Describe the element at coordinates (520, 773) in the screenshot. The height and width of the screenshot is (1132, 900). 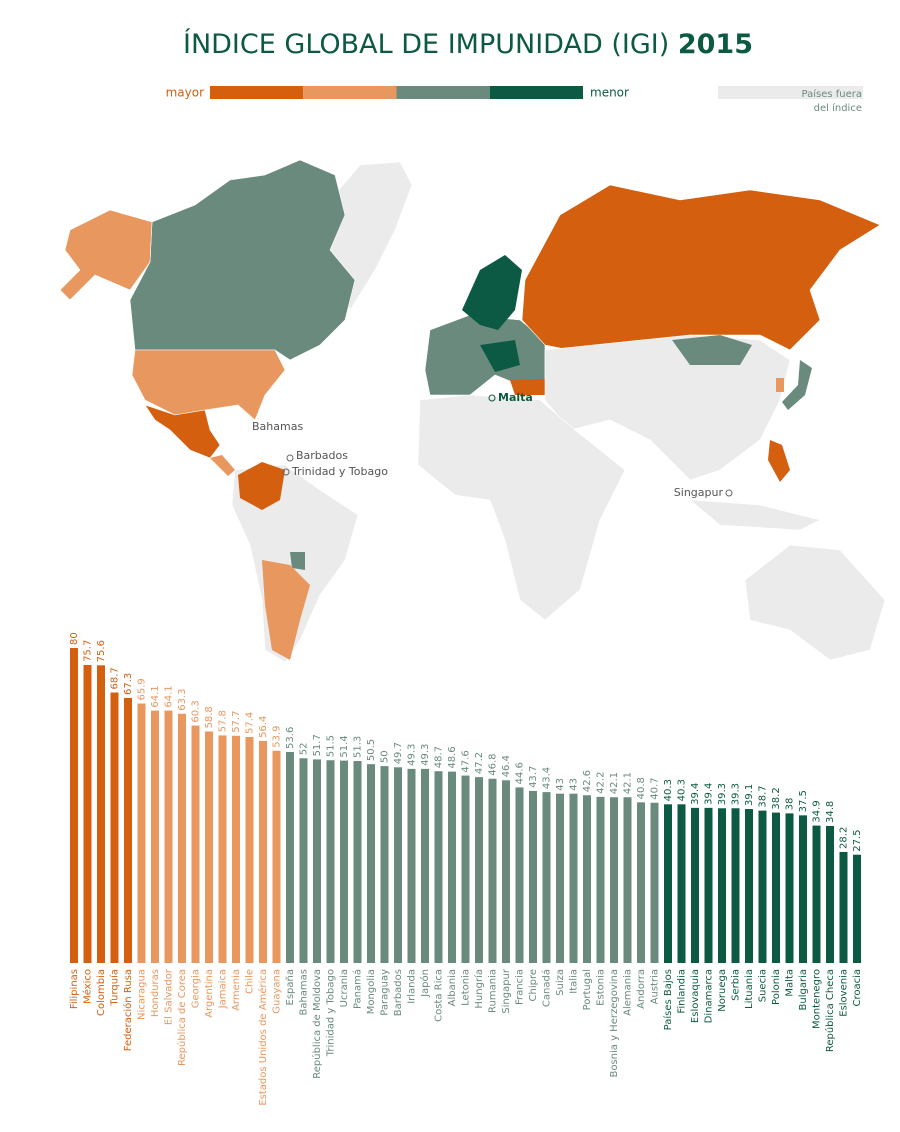
I see `value-label: 44.6` at that location.